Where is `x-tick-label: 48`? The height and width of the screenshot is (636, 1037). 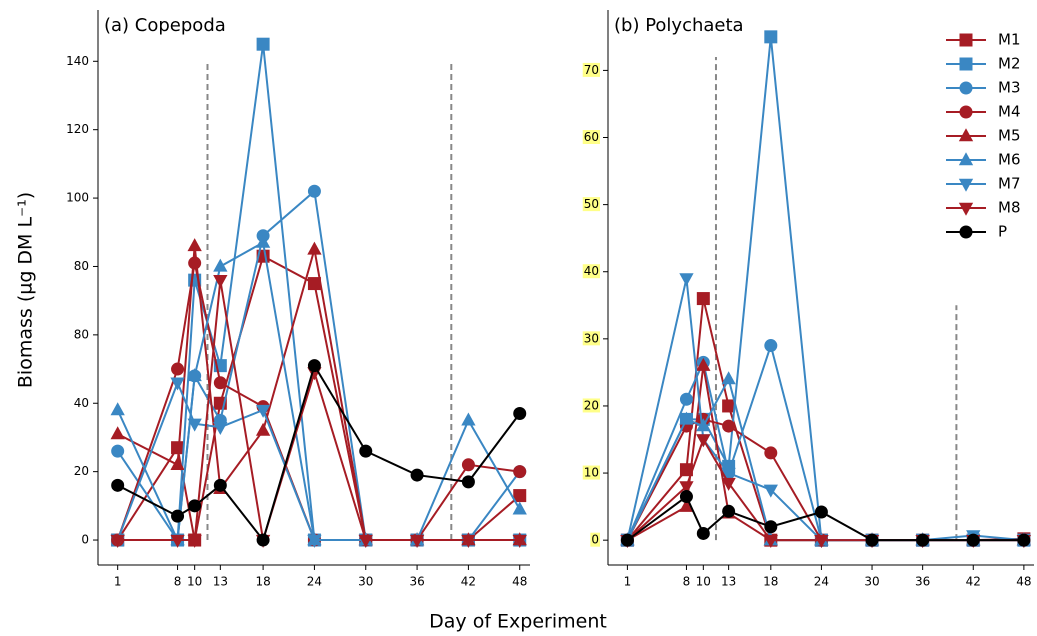
x-tick-label: 48 is located at coordinates (1023, 582).